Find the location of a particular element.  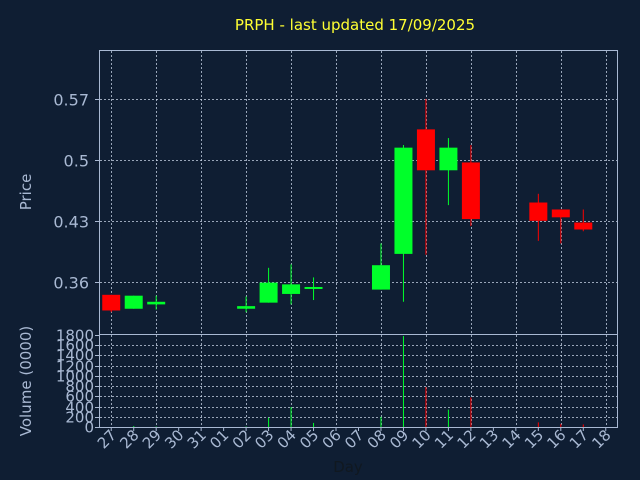

volume-bars is located at coordinates (358, 381).